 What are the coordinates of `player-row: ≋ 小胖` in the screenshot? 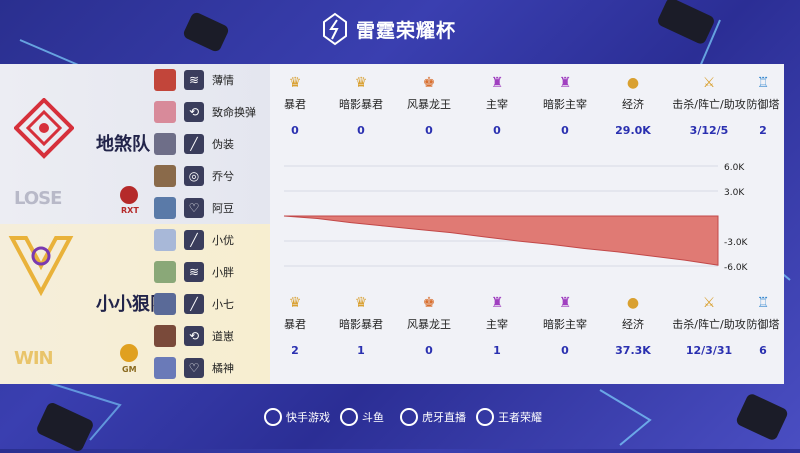 It's located at (212, 272).